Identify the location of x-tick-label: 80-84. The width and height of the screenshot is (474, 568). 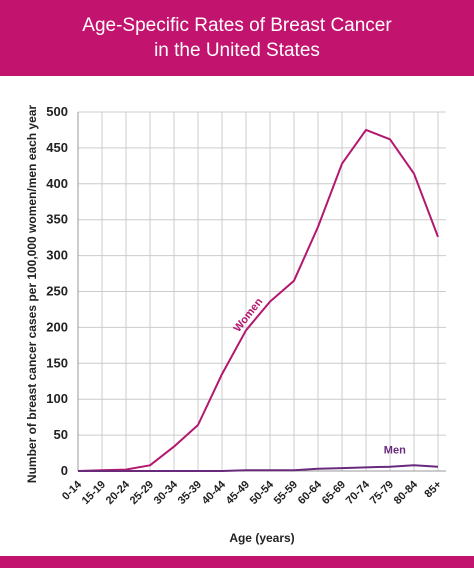
(406, 492).